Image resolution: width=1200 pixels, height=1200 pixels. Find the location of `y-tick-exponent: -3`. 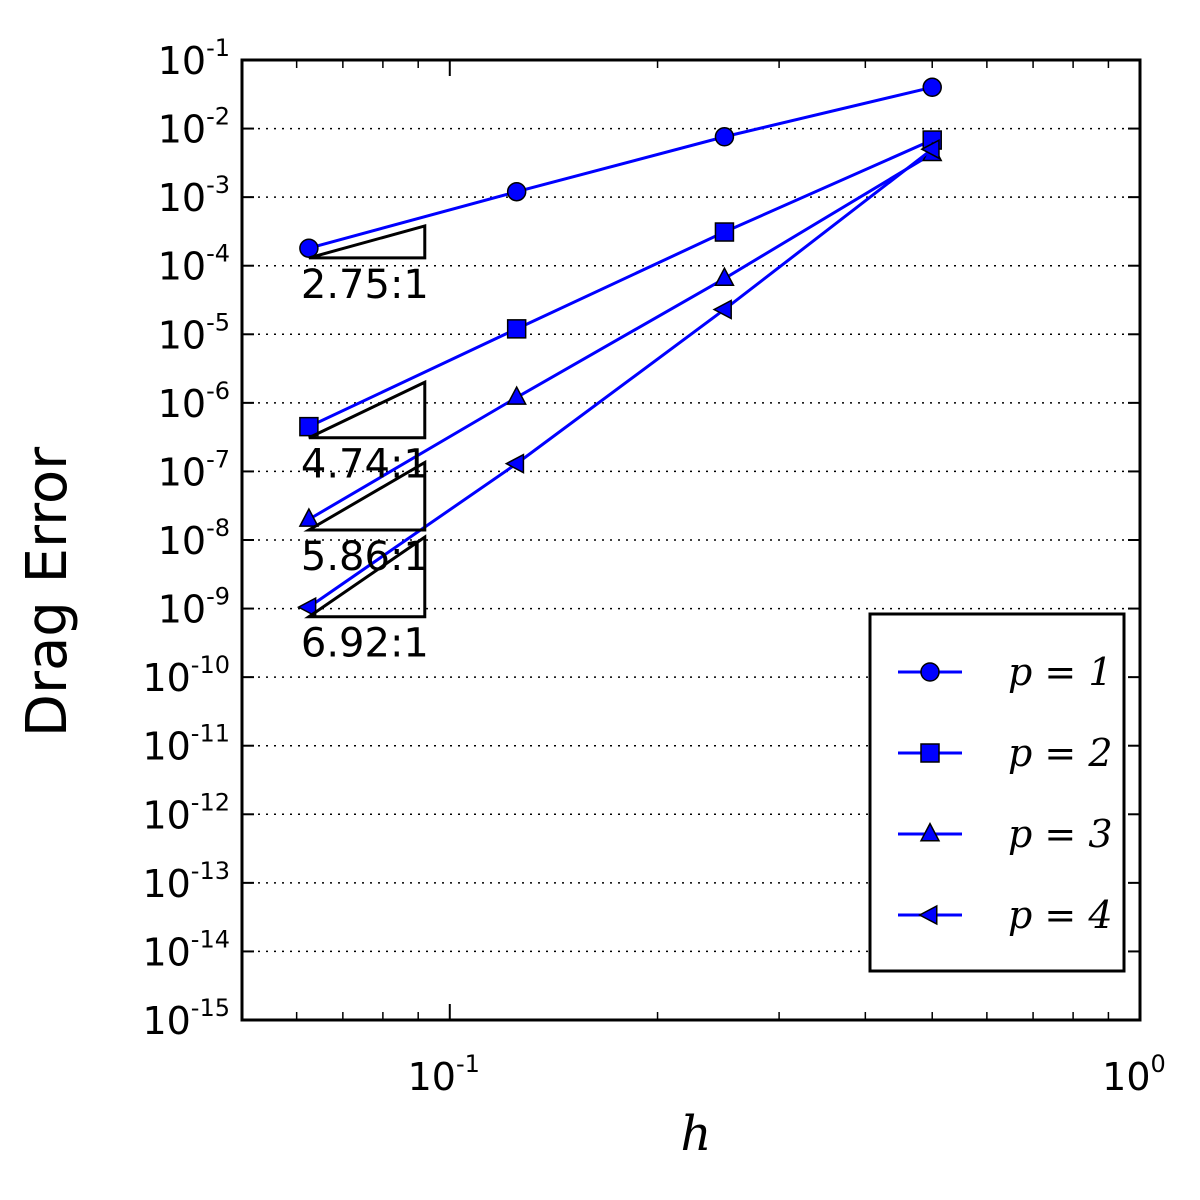

y-tick-exponent: -3 is located at coordinates (218, 185).